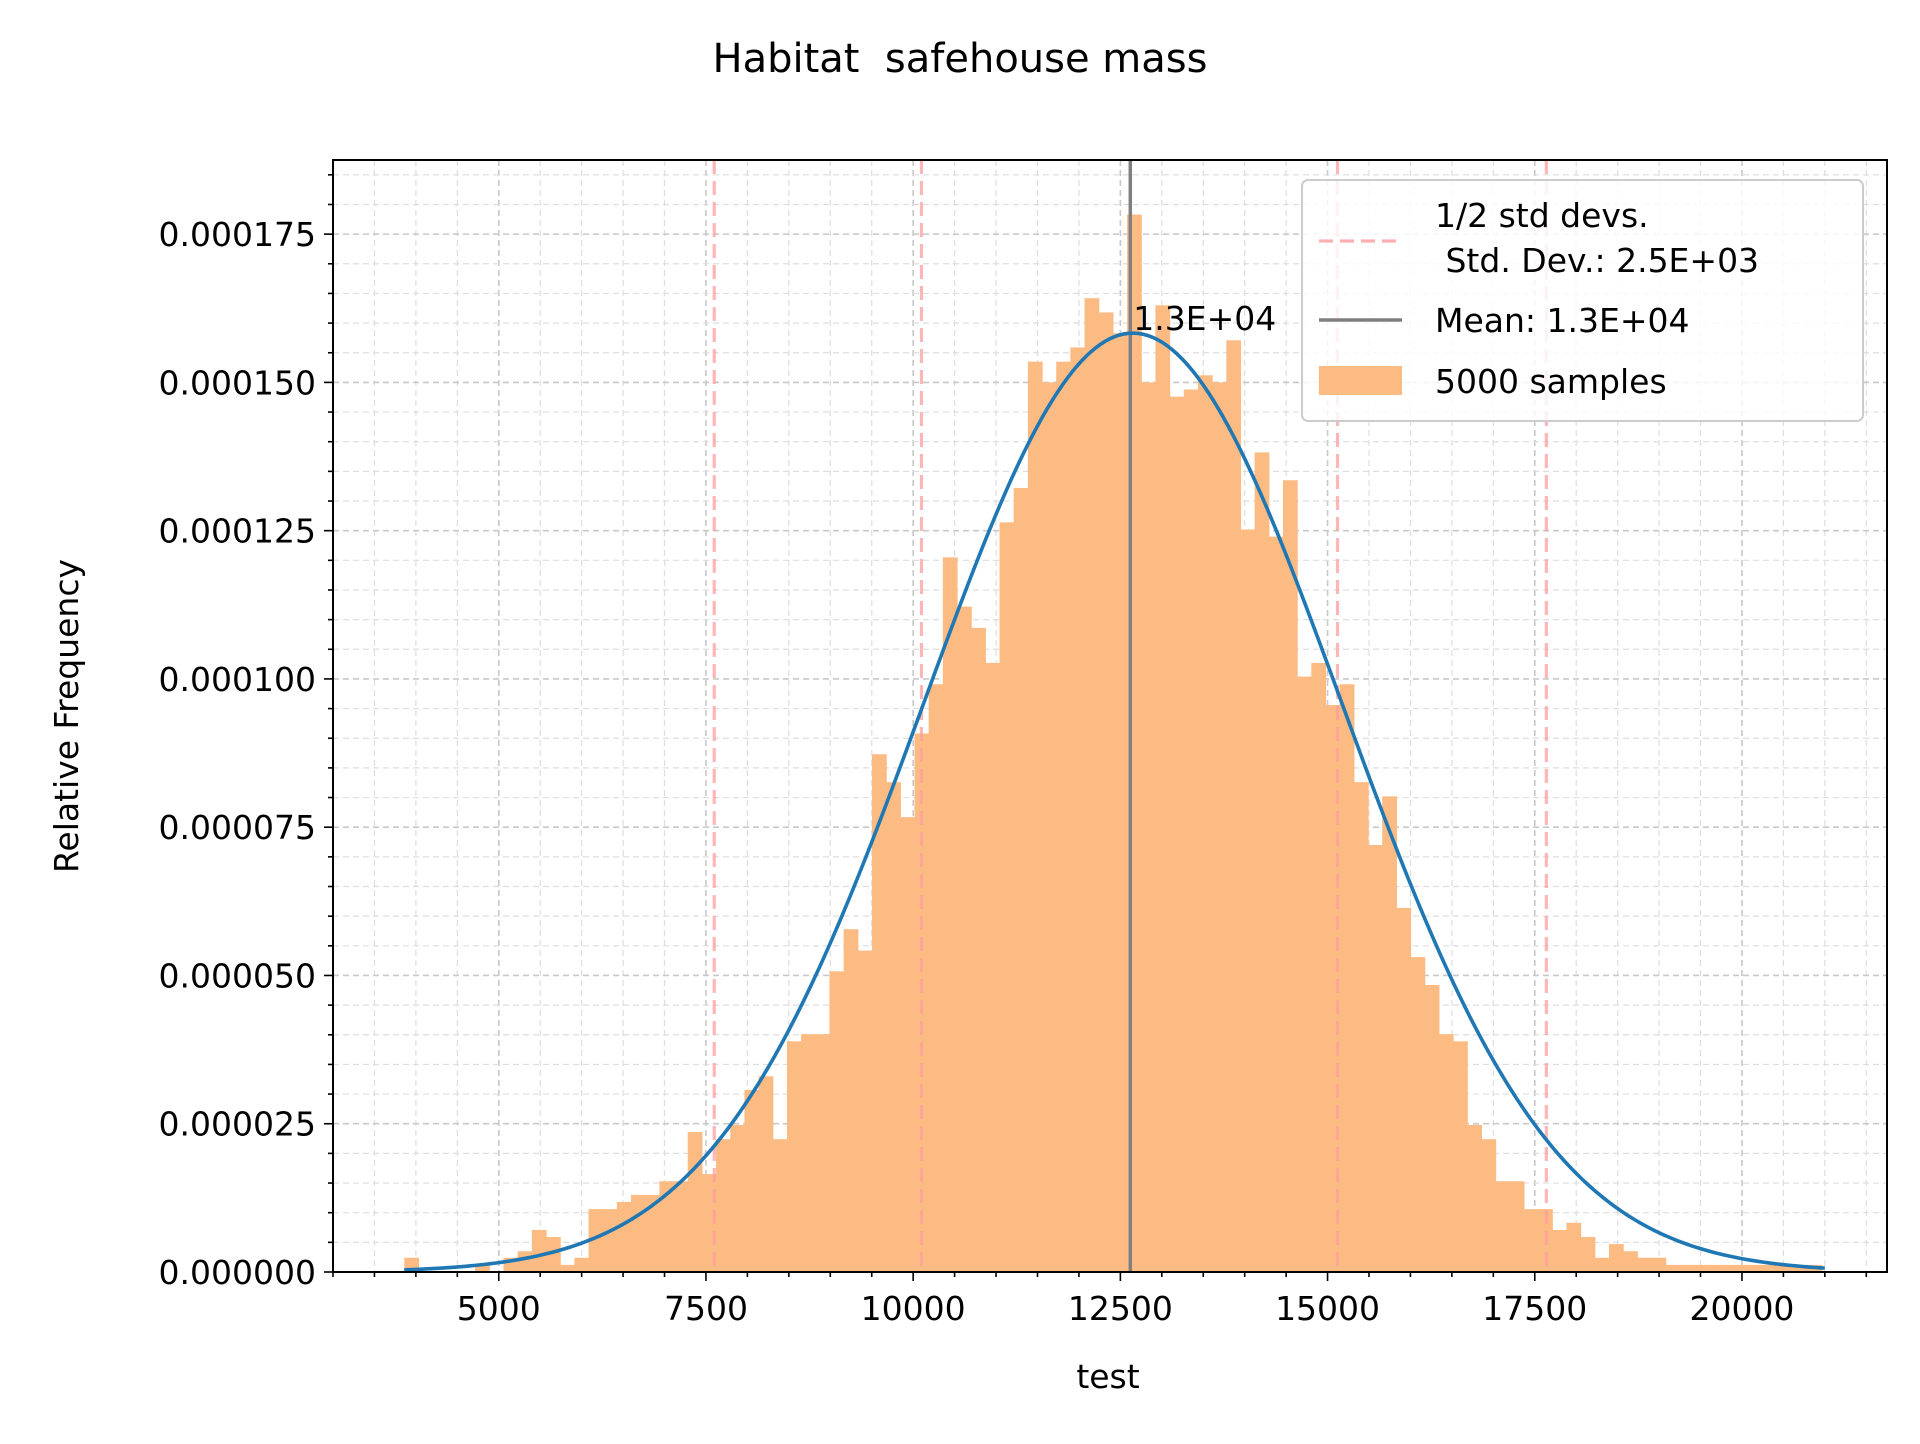  Describe the element at coordinates (237, 531) in the screenshot. I see `y-tick-label: 0.000125` at that location.